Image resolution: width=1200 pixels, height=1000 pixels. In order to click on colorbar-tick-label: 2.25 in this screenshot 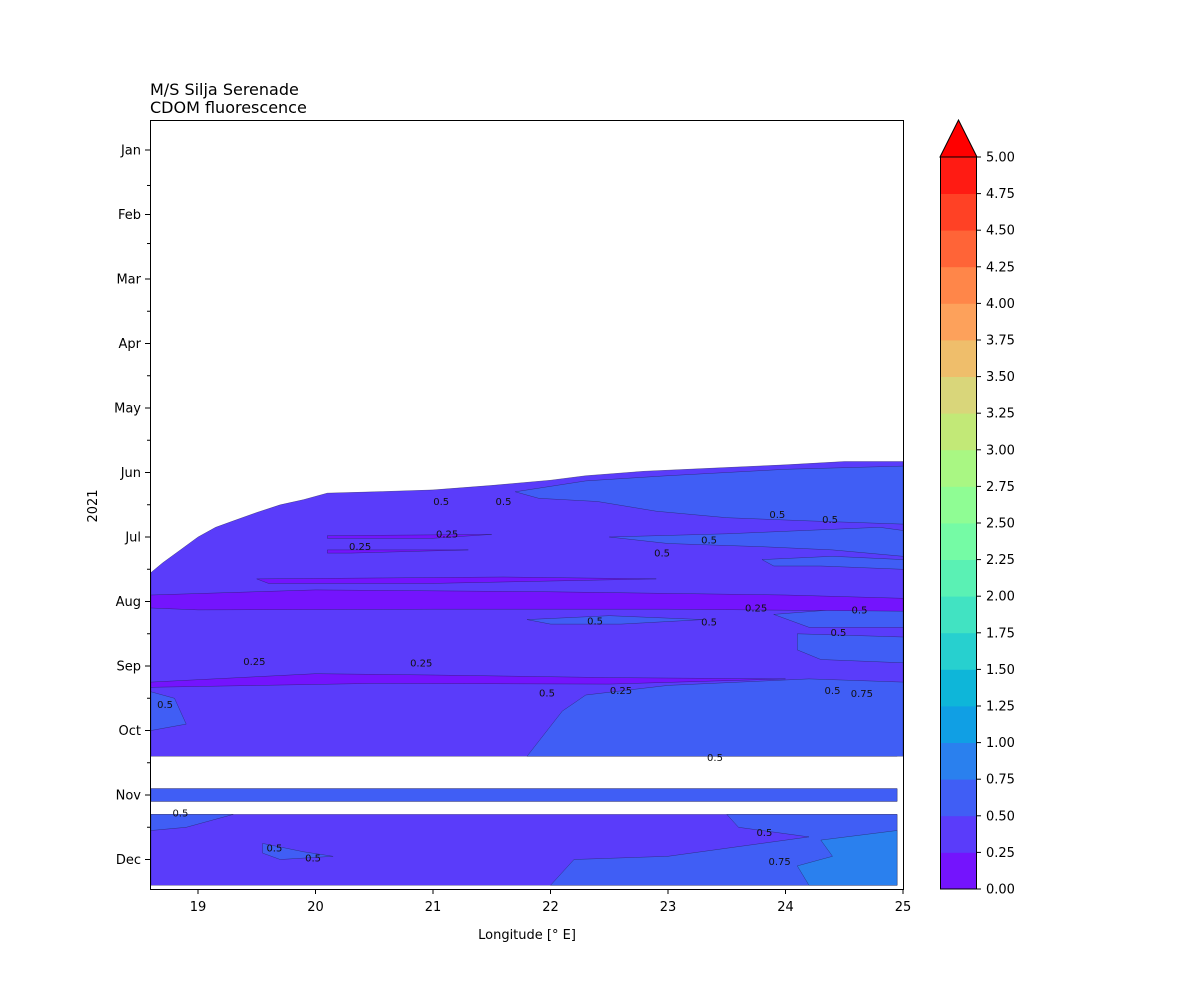, I will do `click(1000, 560)`.